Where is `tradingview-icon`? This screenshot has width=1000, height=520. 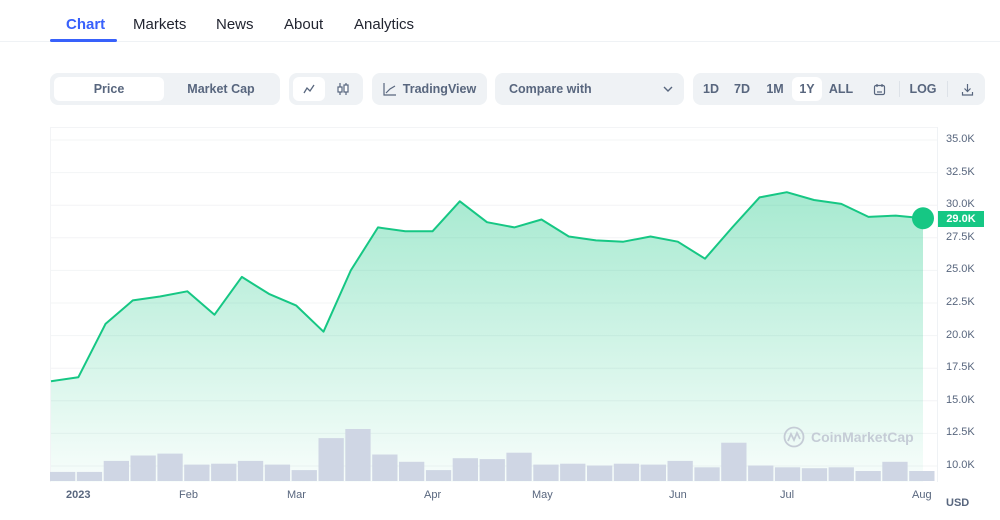
tradingview-icon is located at coordinates (390, 89).